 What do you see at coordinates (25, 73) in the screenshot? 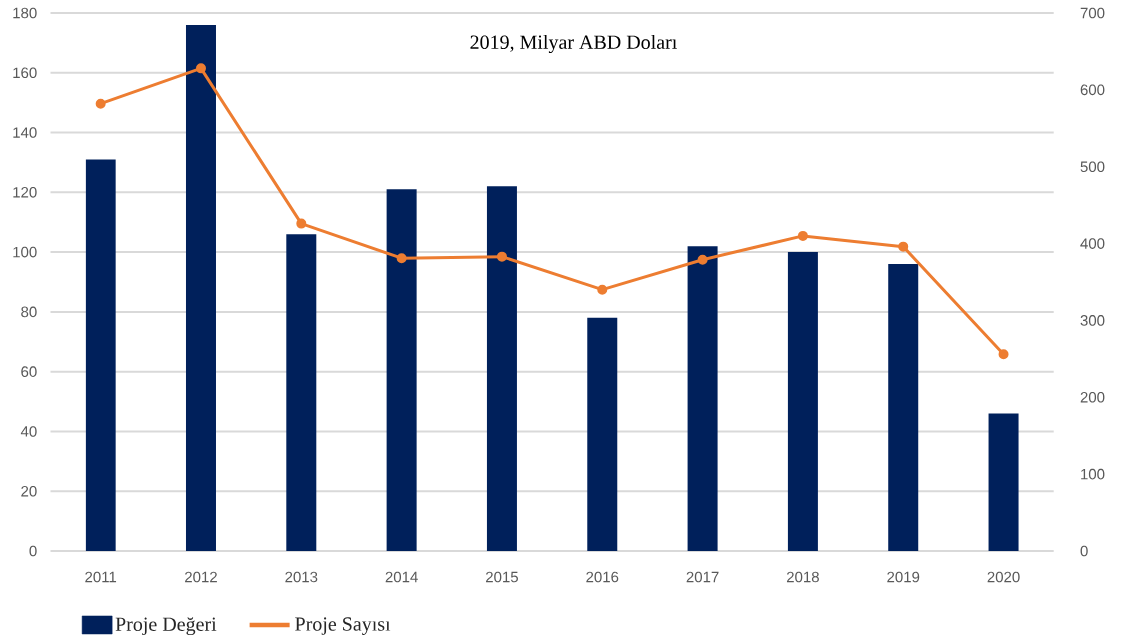
I see `y-tick-label: 160` at bounding box center [25, 73].